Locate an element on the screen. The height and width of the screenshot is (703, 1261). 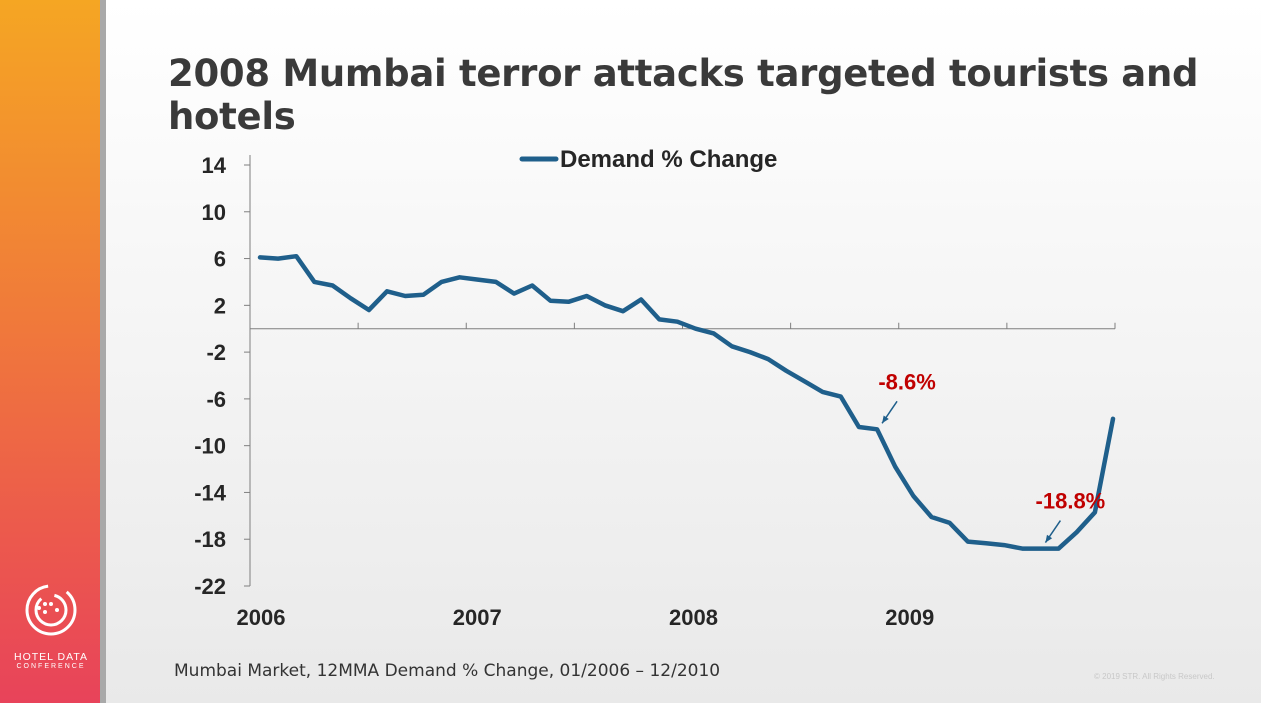
annotation-label: -18.8% is located at coordinates (1071, 501).